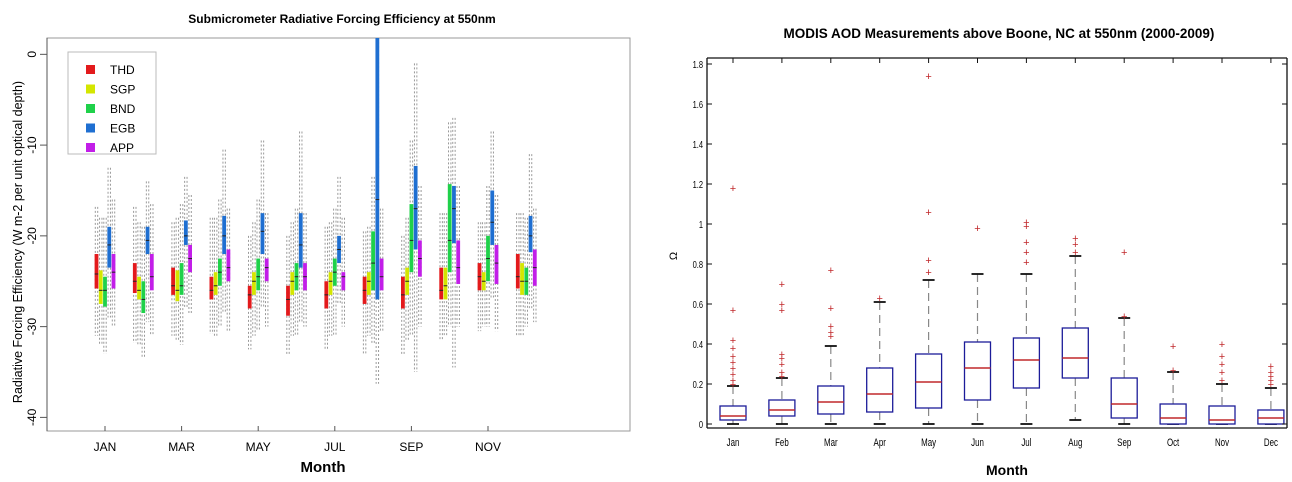  I want to click on x-tick-label: Oct, so click(1173, 443).